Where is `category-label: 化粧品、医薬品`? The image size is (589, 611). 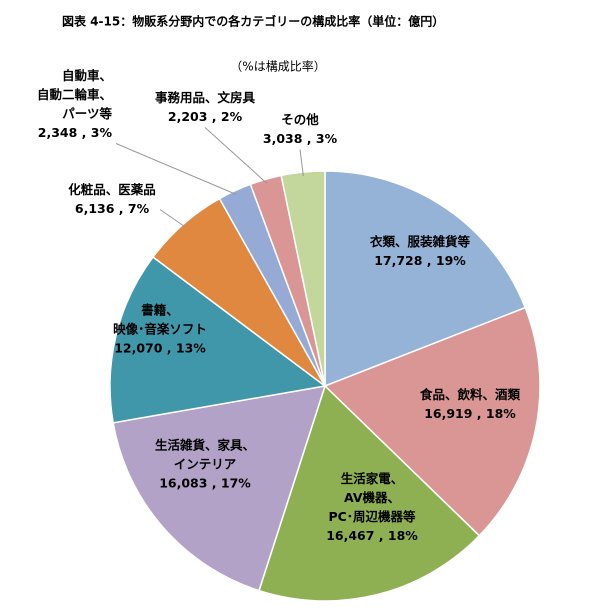 category-label: 化粧品、医薬品 is located at coordinates (112, 189).